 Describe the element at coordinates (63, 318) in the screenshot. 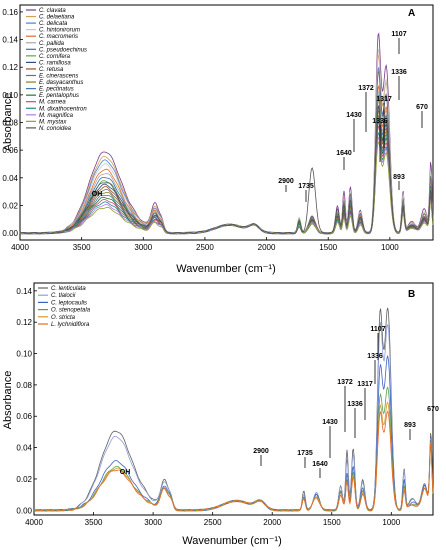

I see `legend-entry: O. stricta` at that location.